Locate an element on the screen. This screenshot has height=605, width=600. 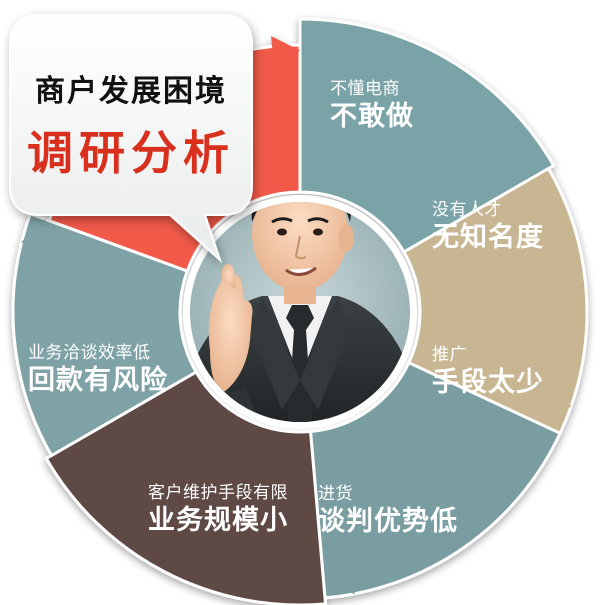
ring-arrow-promotion is located at coordinates (339, 578).